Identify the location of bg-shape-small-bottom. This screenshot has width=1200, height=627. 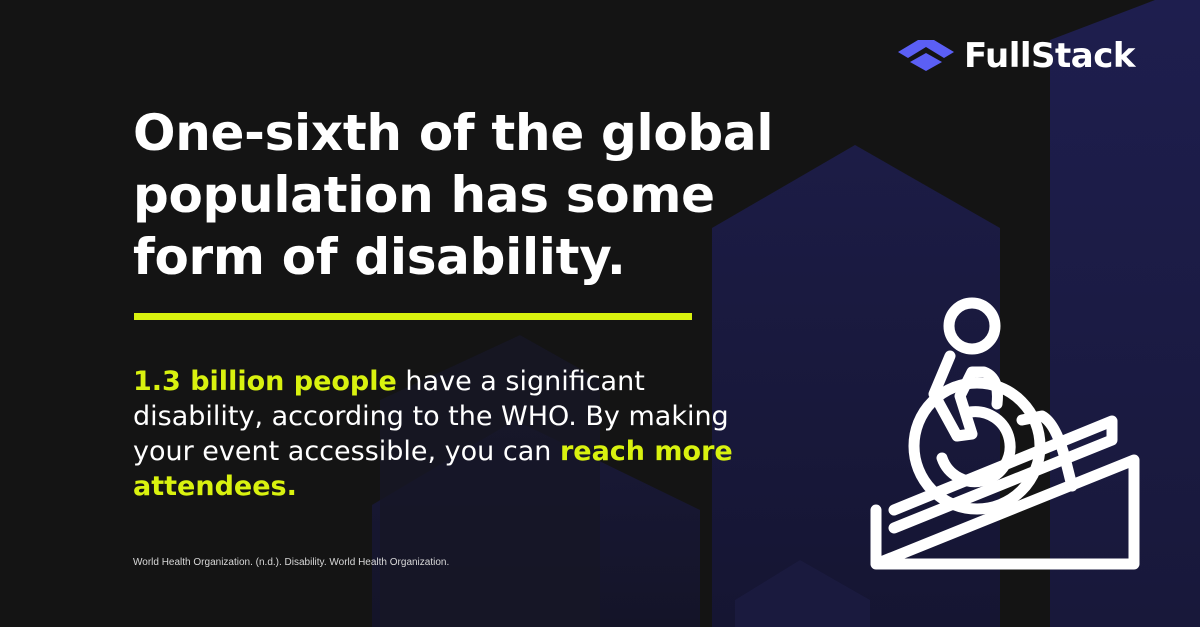
(802, 593).